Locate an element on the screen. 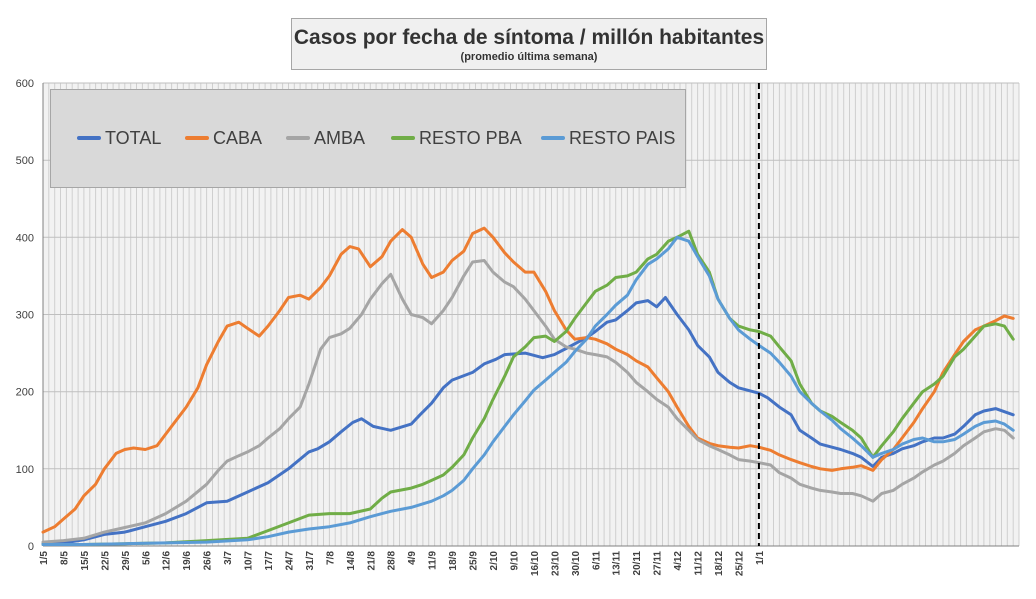 This screenshot has width=1036, height=599. legend-item-caba: CABA is located at coordinates (223, 138).